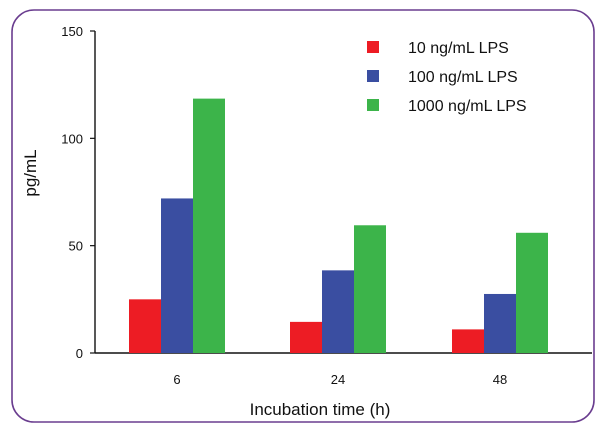 The width and height of the screenshot is (605, 430). What do you see at coordinates (467, 106) in the screenshot?
I see `legend-label: 1000 ng/mL LPS` at bounding box center [467, 106].